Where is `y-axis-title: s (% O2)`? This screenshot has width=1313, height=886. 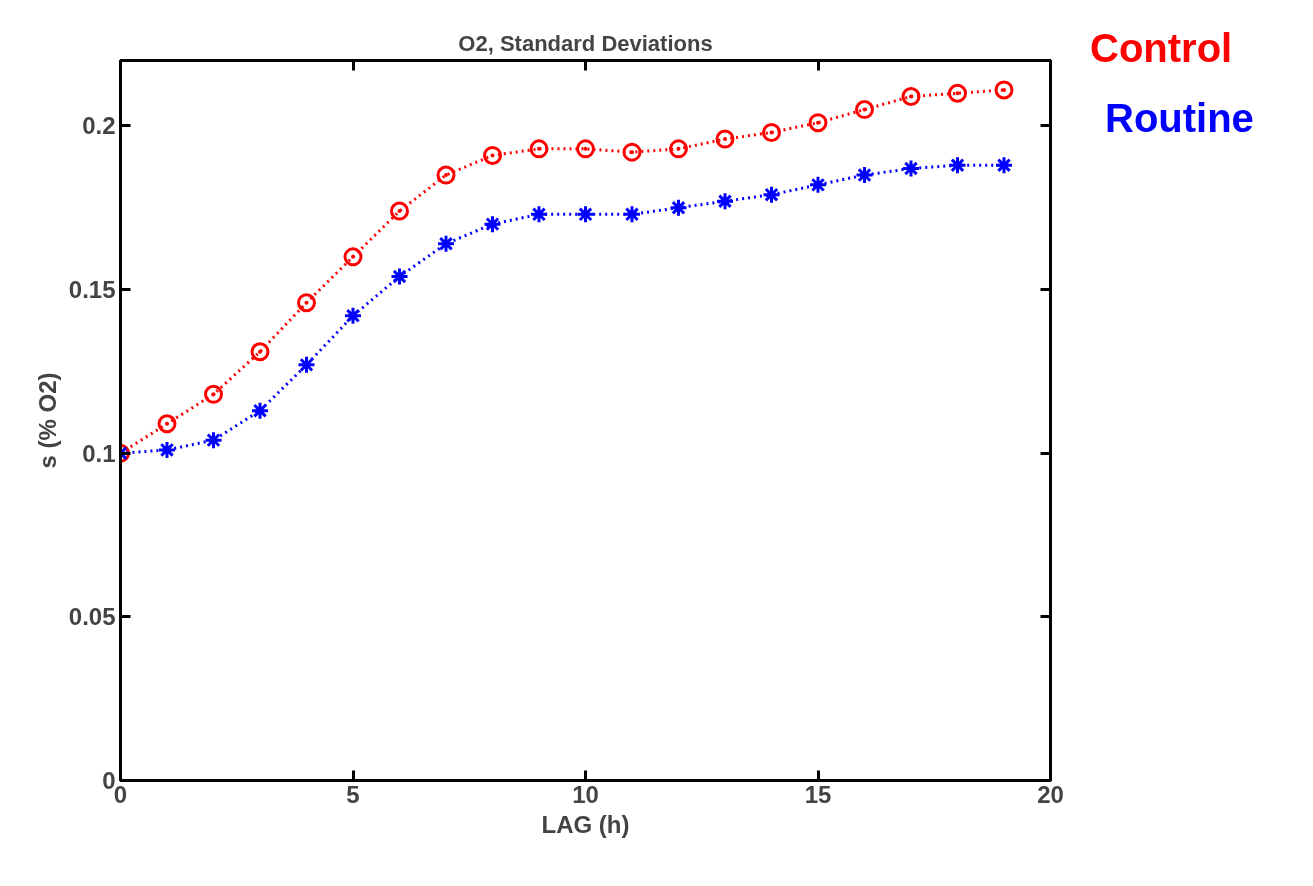
y-axis-title: s (% O2) is located at coordinates (47, 420).